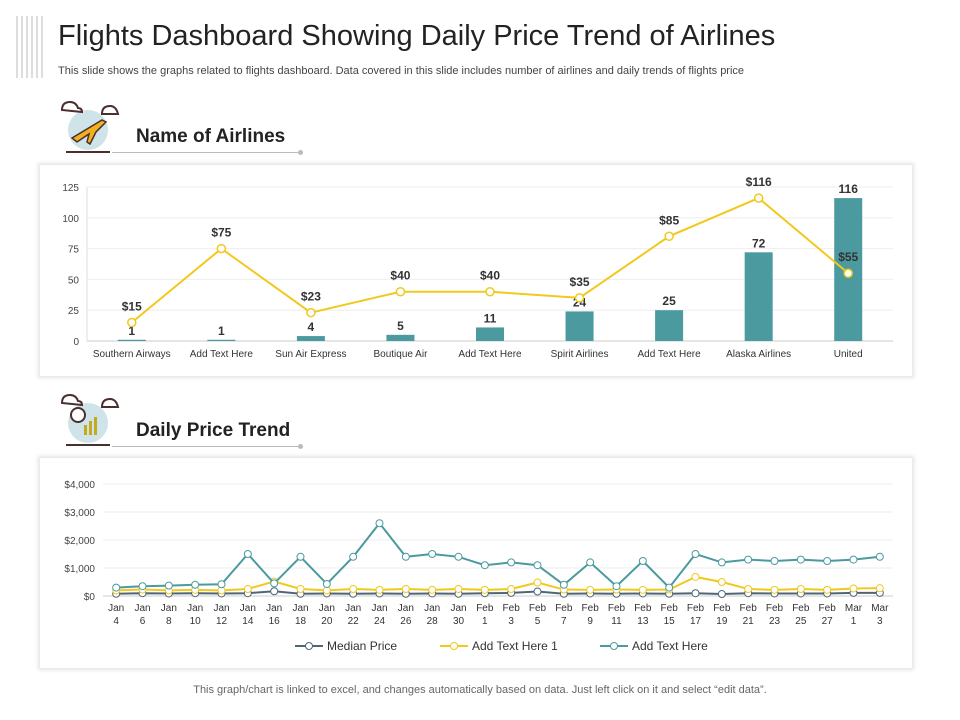 This screenshot has width=960, height=720. Describe the element at coordinates (79, 569) in the screenshot. I see `y-tick-label: $1,000` at that location.